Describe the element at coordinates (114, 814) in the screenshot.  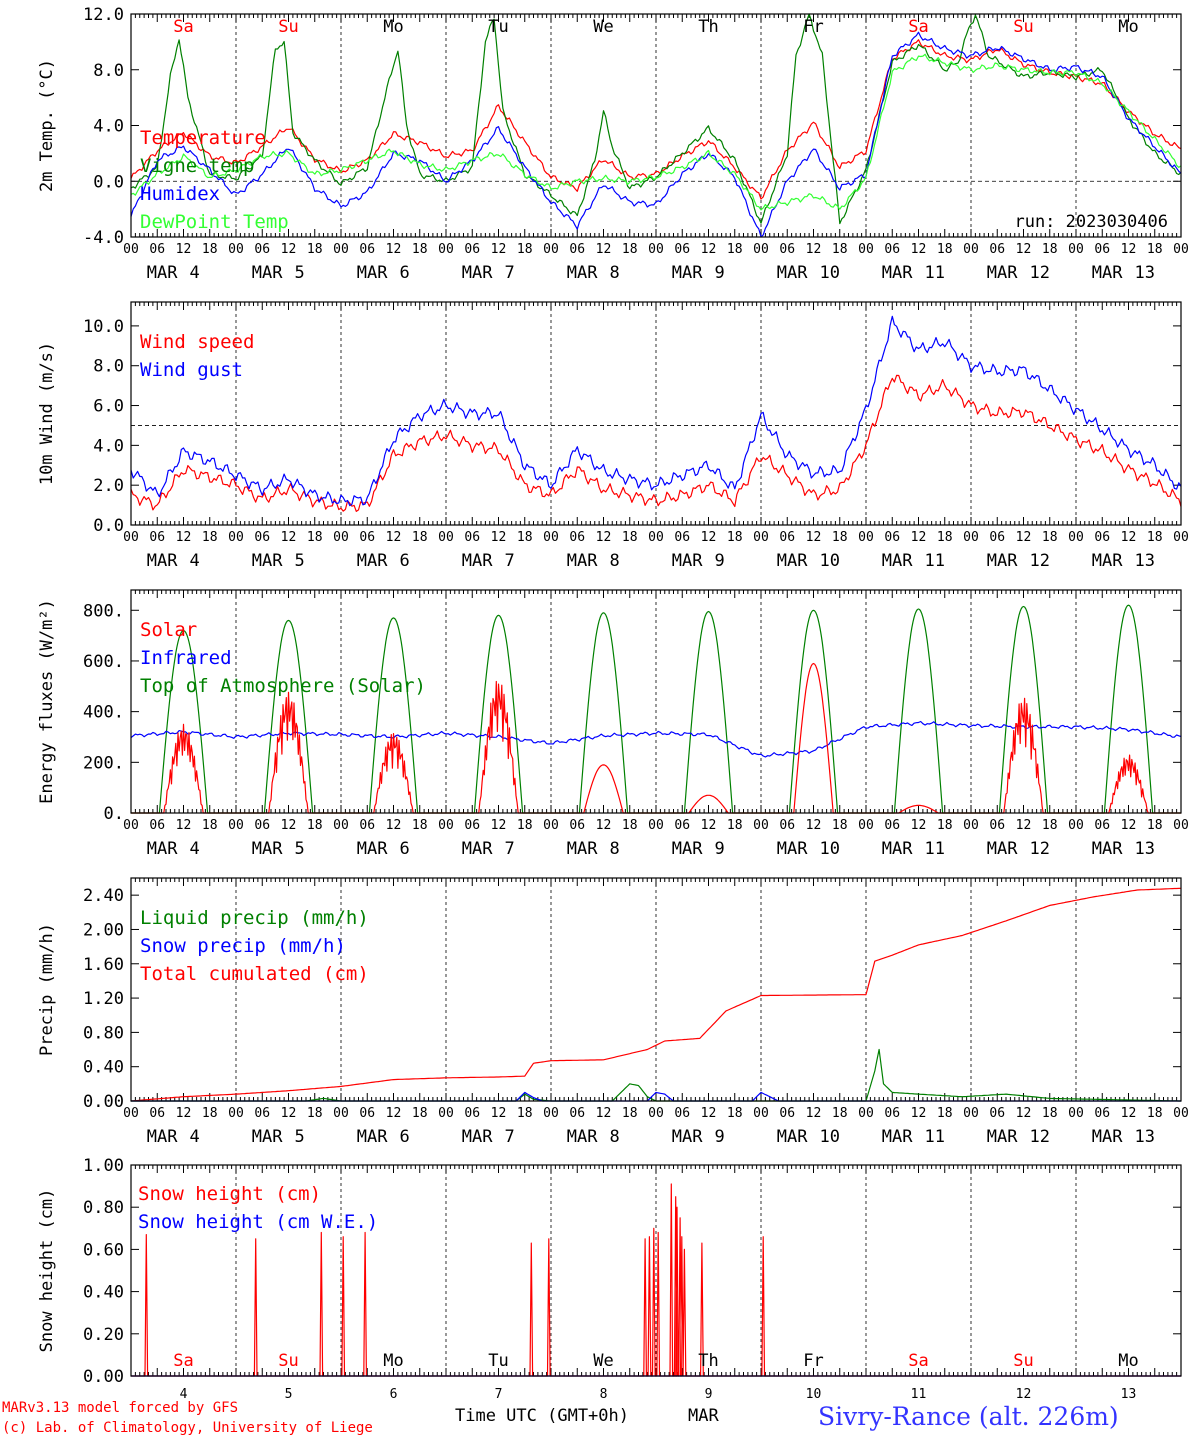
I see `y-tick-label: 0.` at that location.